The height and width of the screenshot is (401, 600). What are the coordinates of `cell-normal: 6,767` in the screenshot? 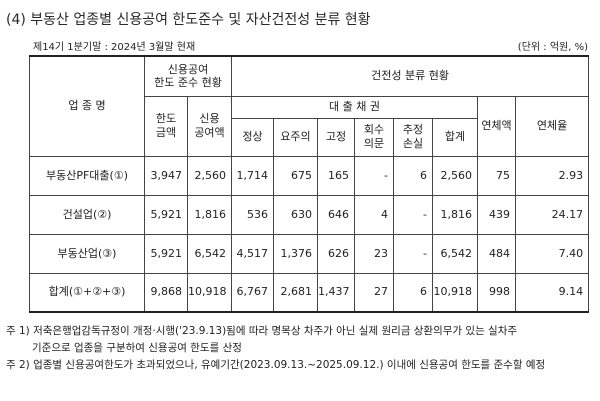 It's located at (252, 292).